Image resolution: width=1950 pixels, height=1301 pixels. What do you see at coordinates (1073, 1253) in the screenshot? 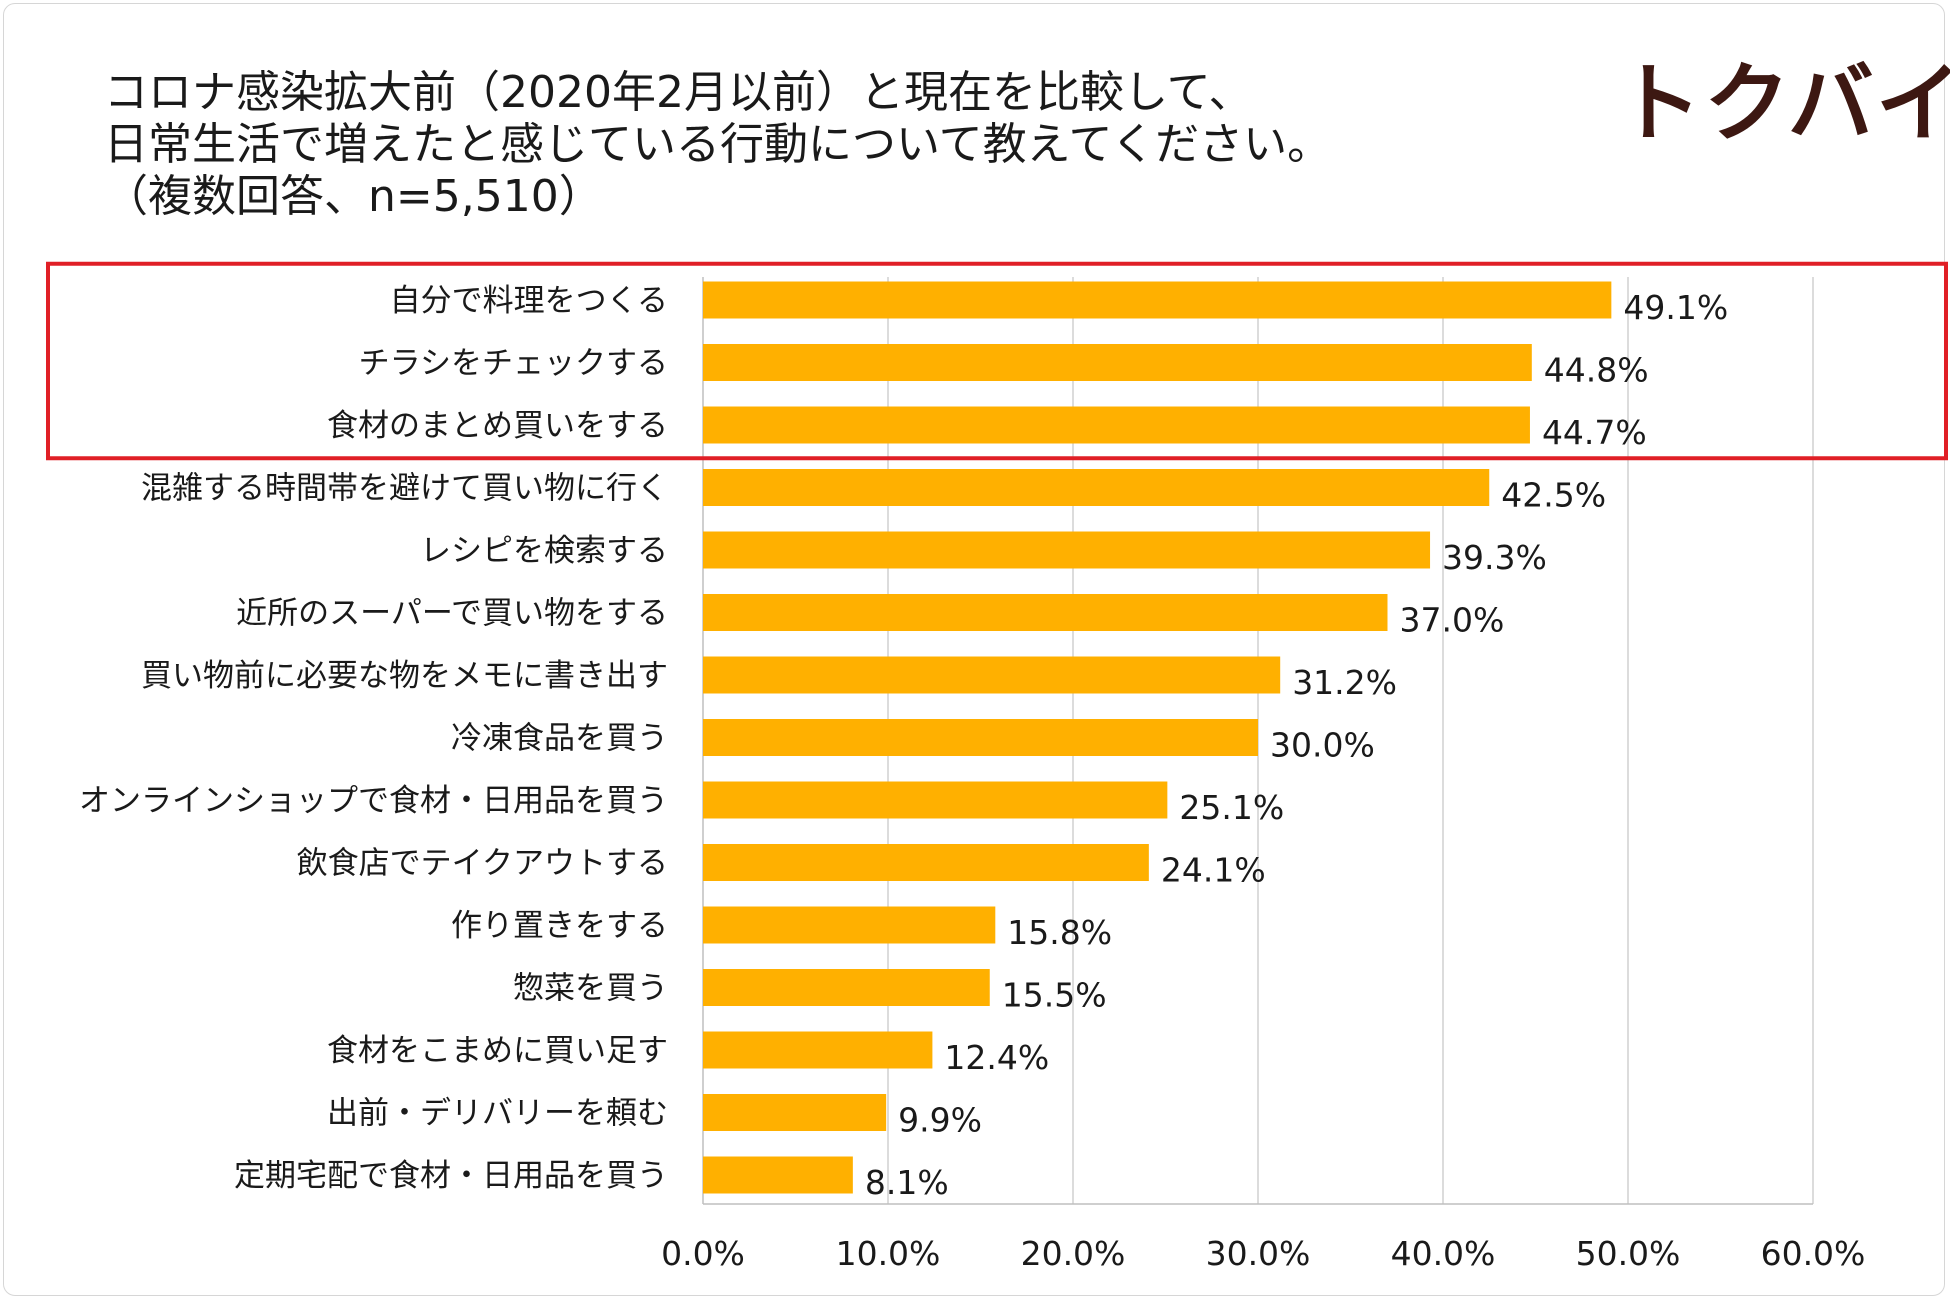
I see `tick-label: 20.0%` at bounding box center [1073, 1253].